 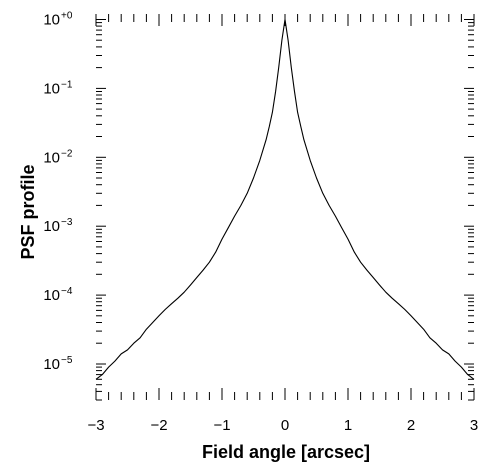 What do you see at coordinates (67, 16) in the screenshot?
I see `y-tick-label-exponent: +0` at bounding box center [67, 16].